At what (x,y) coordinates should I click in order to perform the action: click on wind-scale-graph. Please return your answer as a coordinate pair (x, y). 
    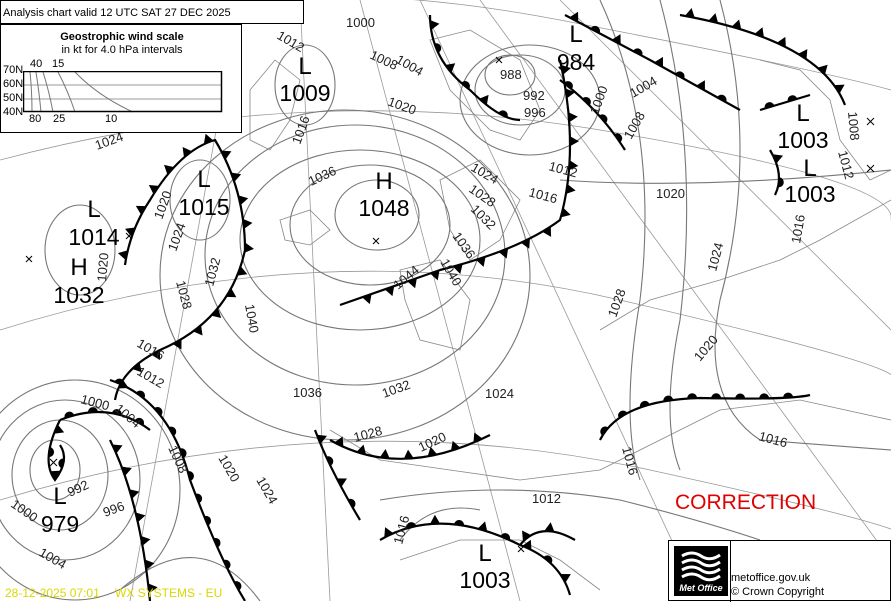
    Looking at the image, I should click on (123, 92).